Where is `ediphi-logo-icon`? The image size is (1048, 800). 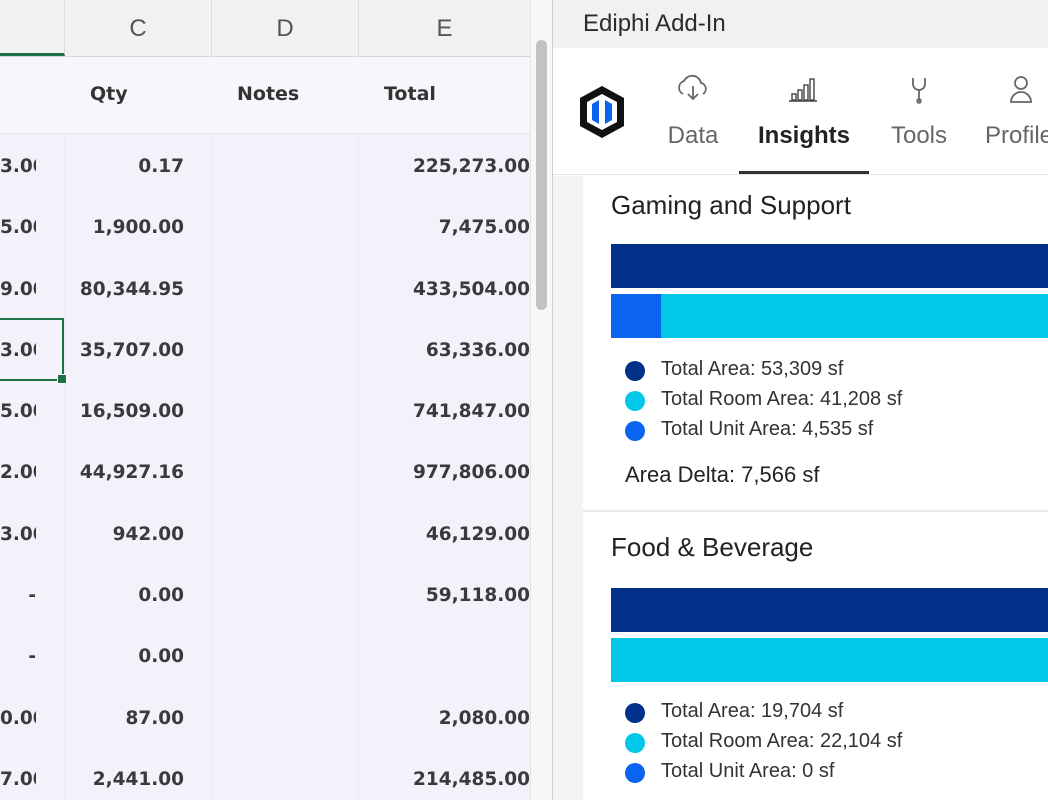
ediphi-logo-icon is located at coordinates (602, 112).